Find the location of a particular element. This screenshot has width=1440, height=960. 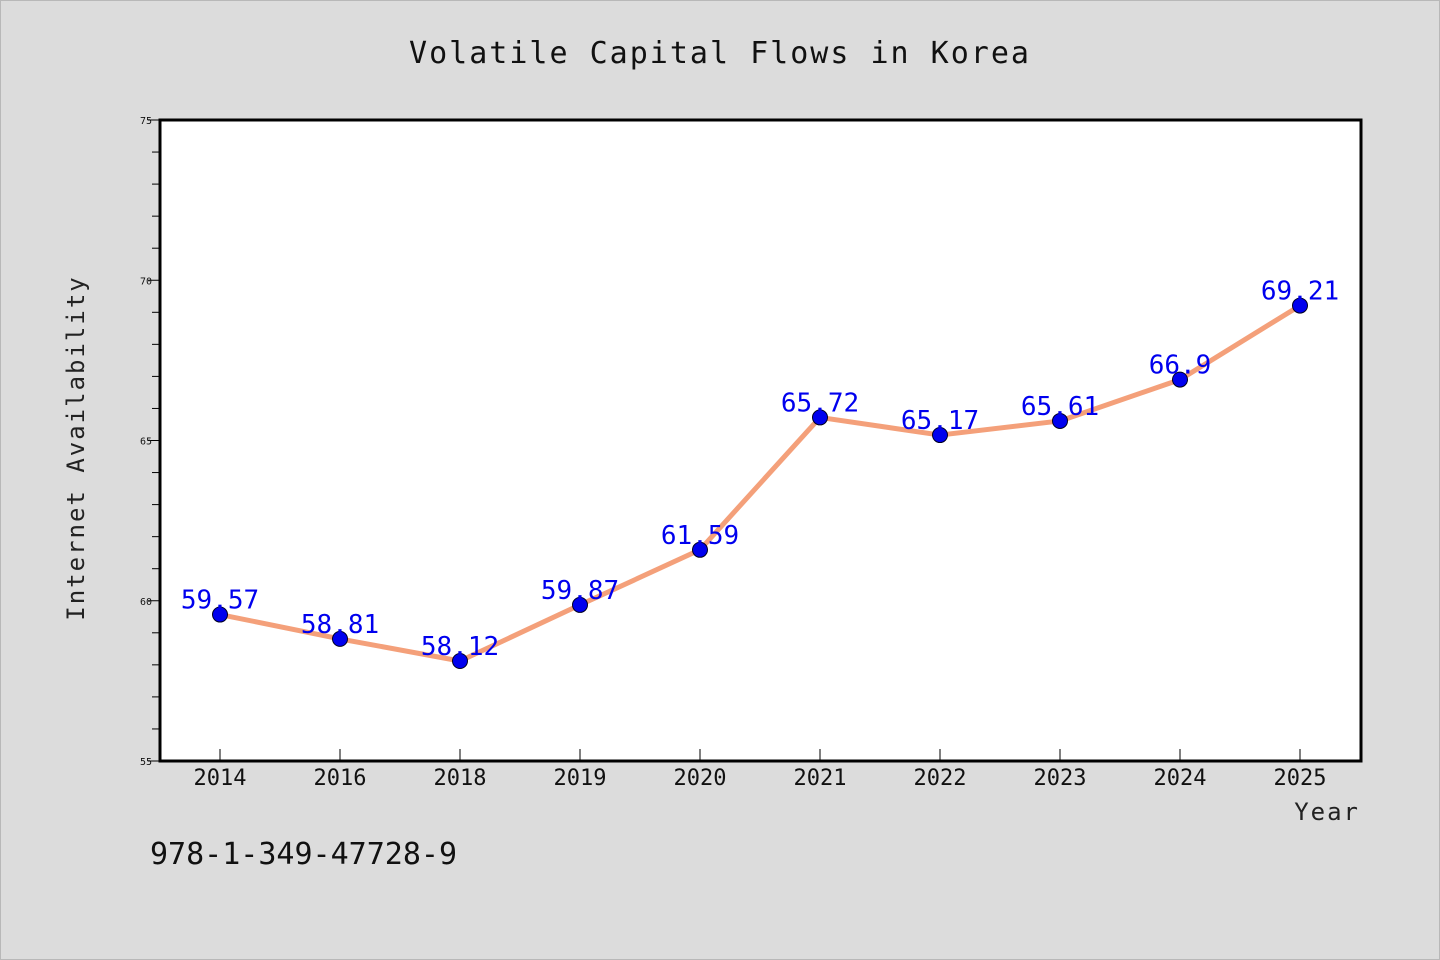

data-label: 58.81 is located at coordinates (340, 625).